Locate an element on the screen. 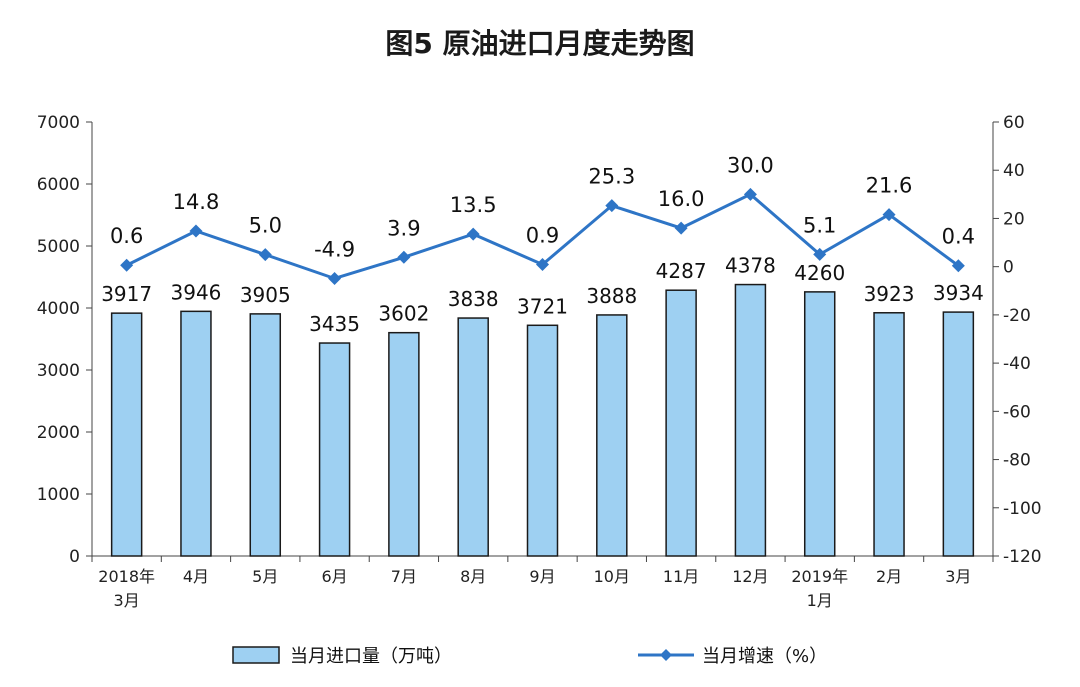 The image size is (1080, 687). line-data-label: 25.3 is located at coordinates (611, 177).